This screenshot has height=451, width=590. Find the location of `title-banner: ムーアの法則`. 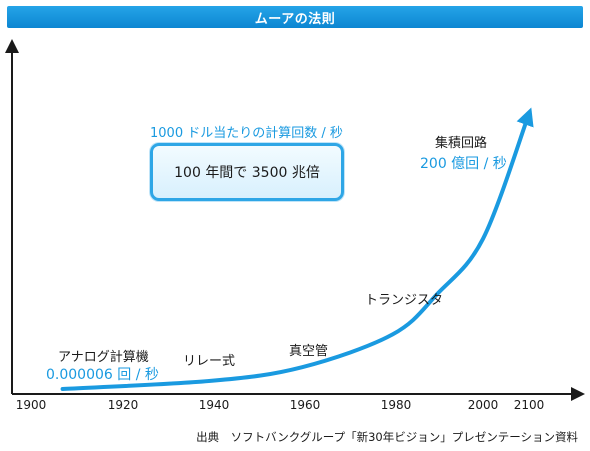

title-banner: ムーアの法則 is located at coordinates (295, 17).